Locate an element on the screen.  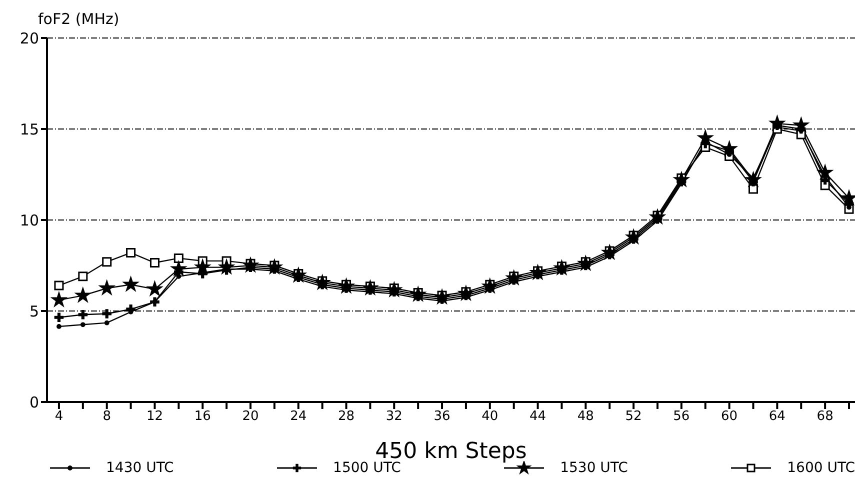
x-tick-label: 12 is located at coordinates (155, 416).